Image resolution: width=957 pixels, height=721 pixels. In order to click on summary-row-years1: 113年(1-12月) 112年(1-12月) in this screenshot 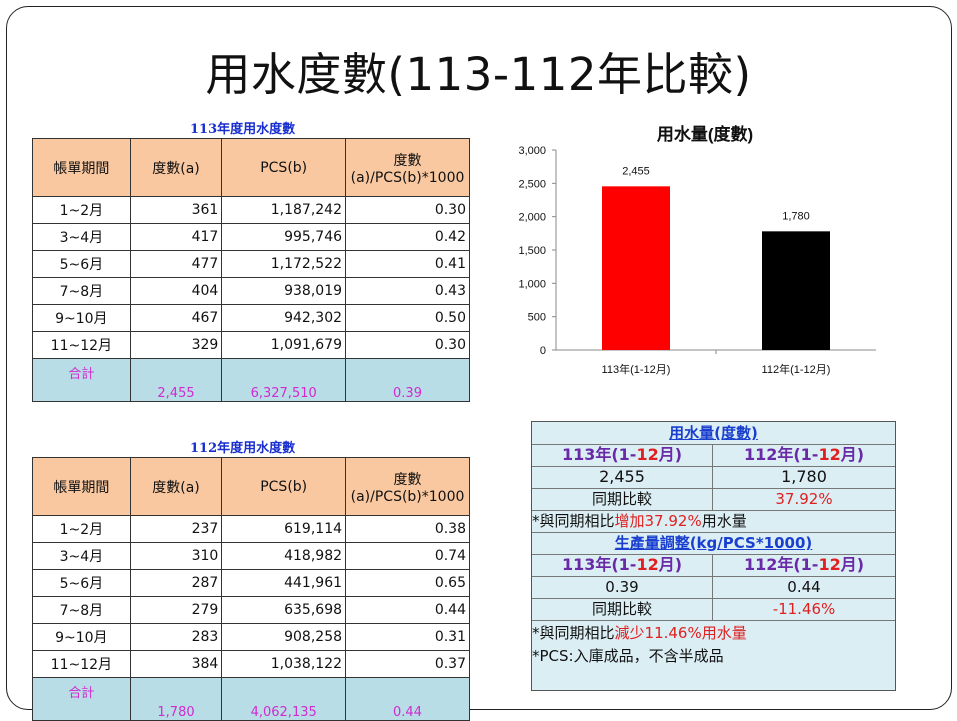, I will do `click(713, 455)`.